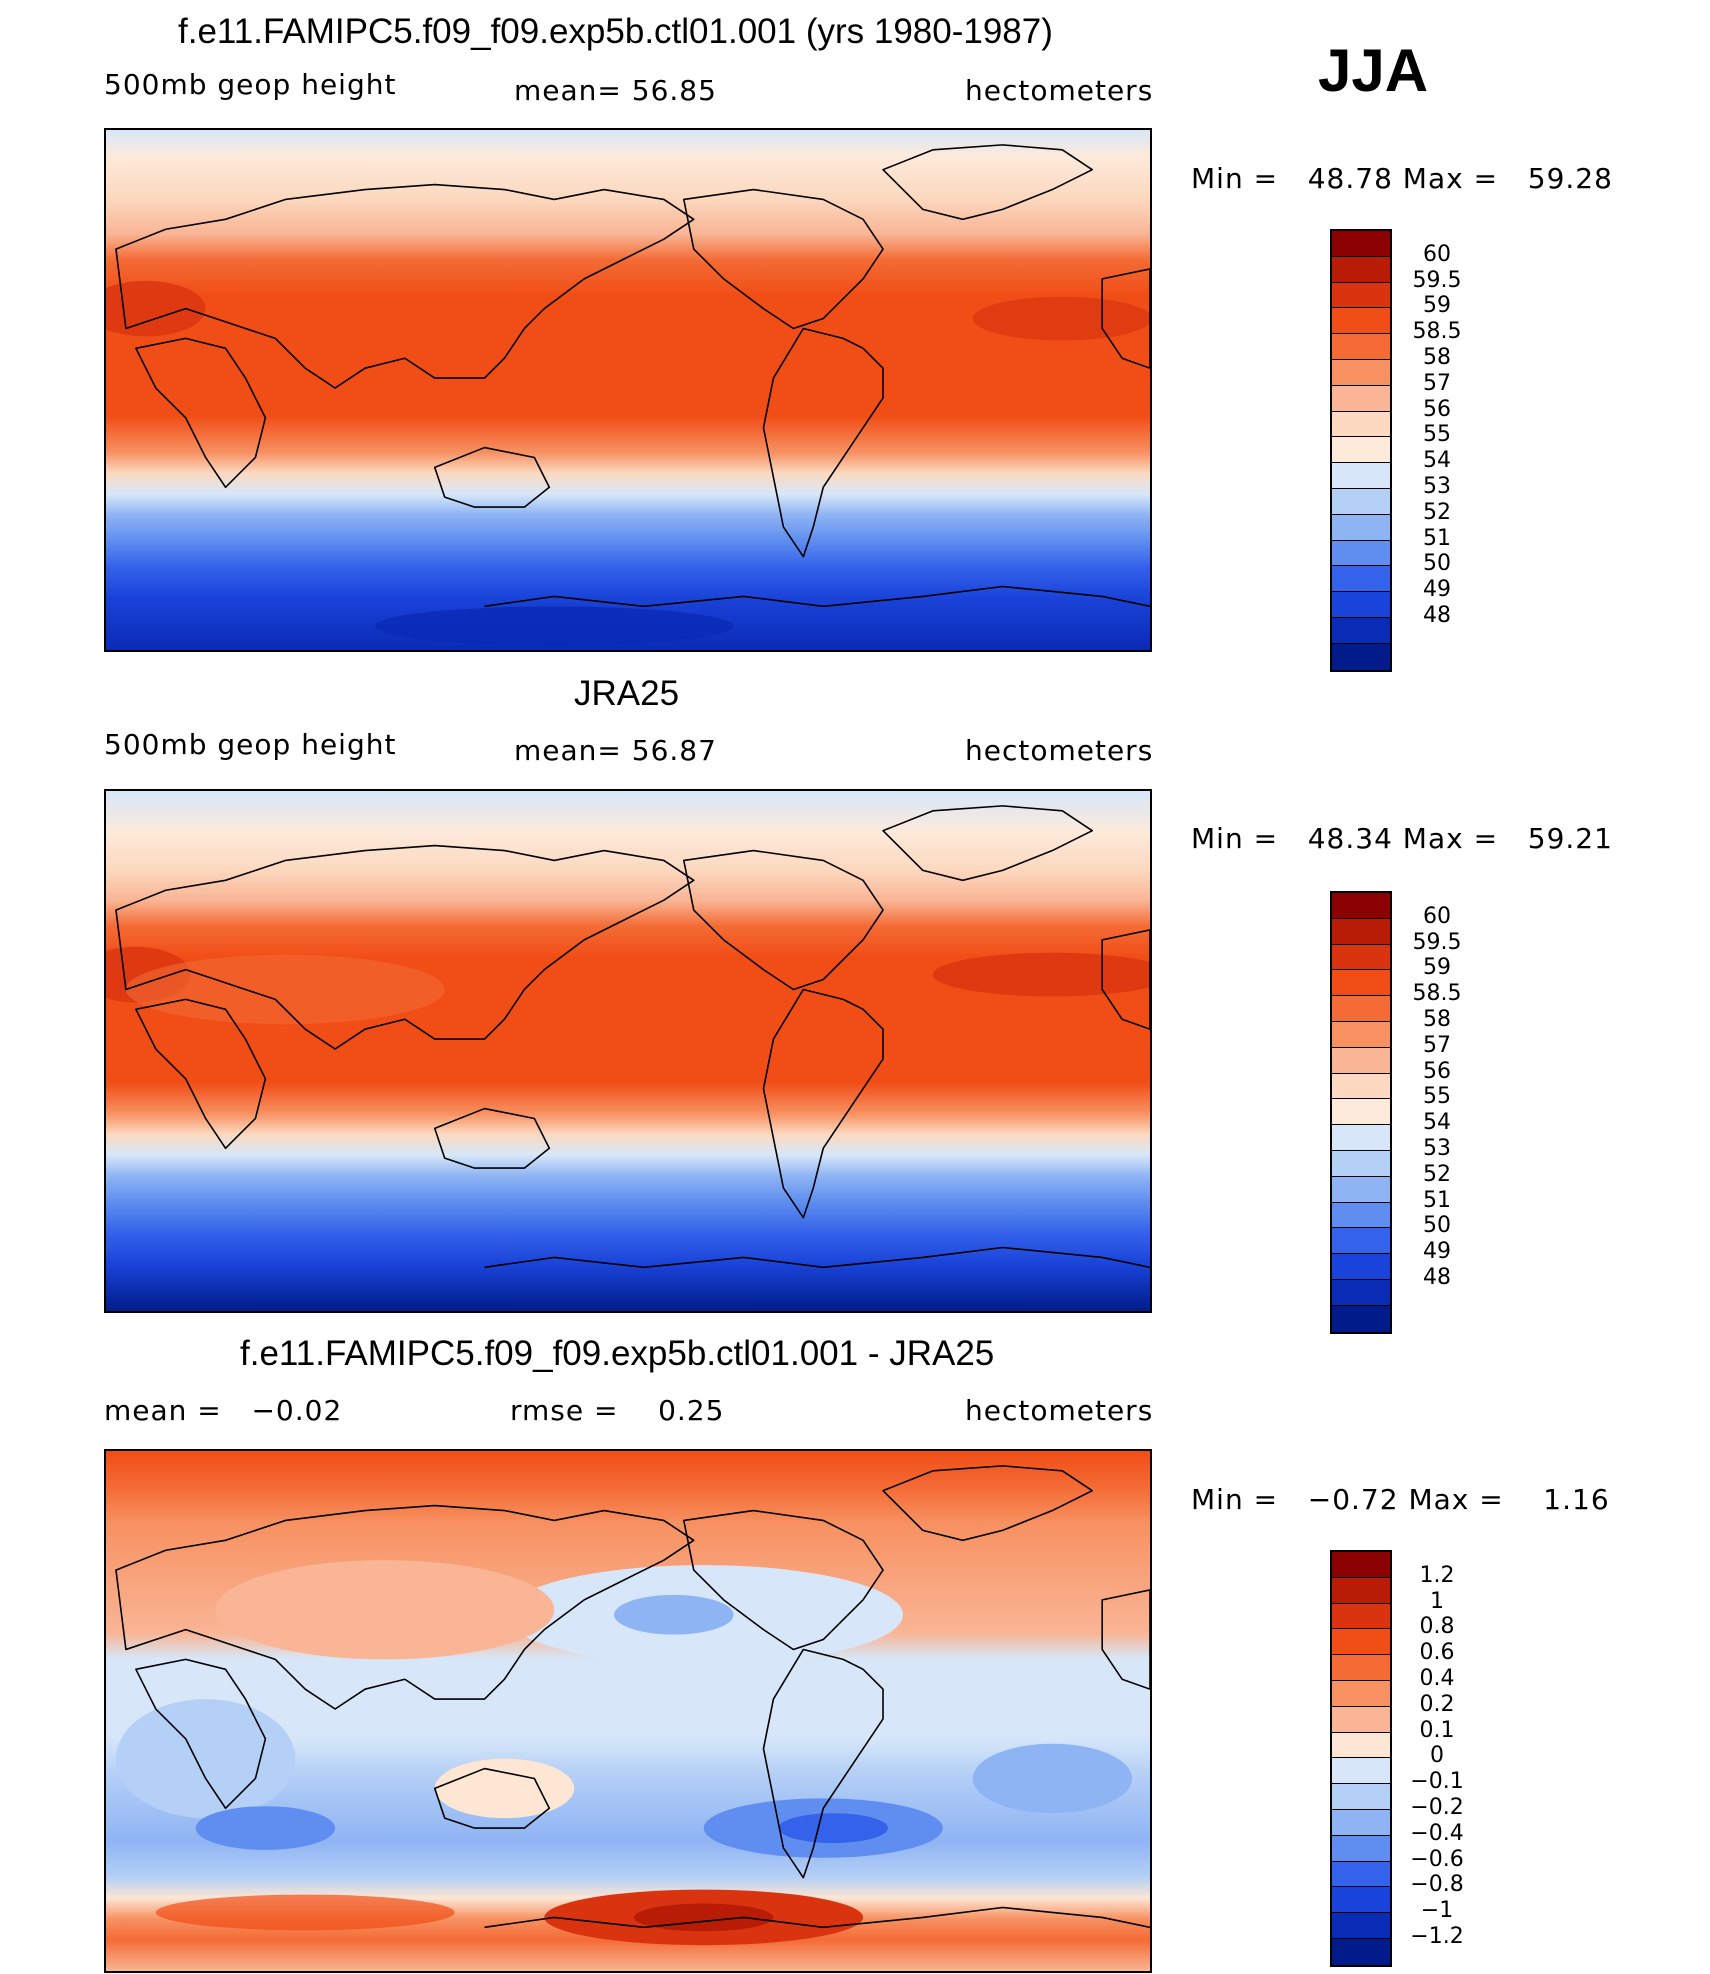 The height and width of the screenshot is (1974, 1710). Describe the element at coordinates (1402, 178) in the screenshot. I see `panel1-min-max: Min = 48.78 Max = 59.28` at that location.